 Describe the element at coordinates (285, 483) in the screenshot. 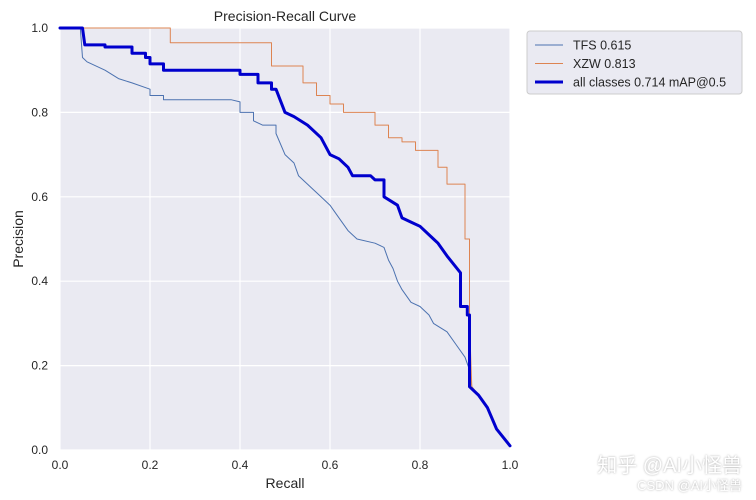

I see `x-axis-label: Recall` at that location.